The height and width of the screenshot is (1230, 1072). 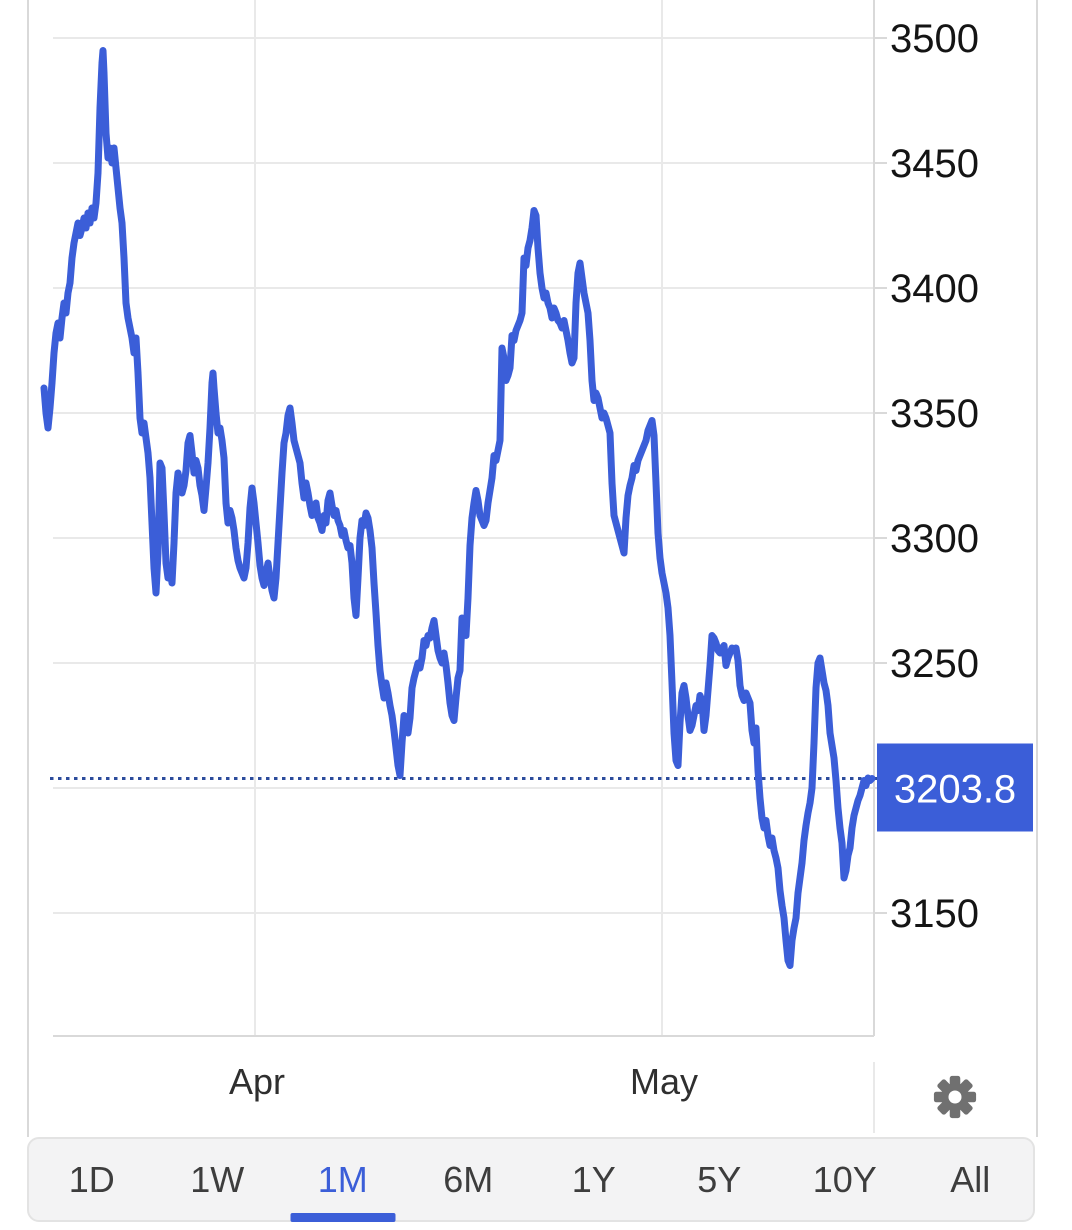 I want to click on selected-range-indicator, so click(x=343, y=1217).